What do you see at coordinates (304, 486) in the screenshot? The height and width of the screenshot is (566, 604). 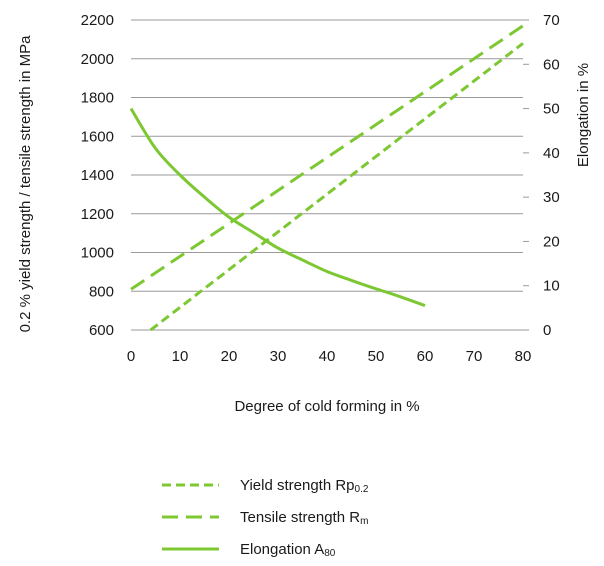 I see `legend-label: Yield strength Rp0.2` at bounding box center [304, 486].